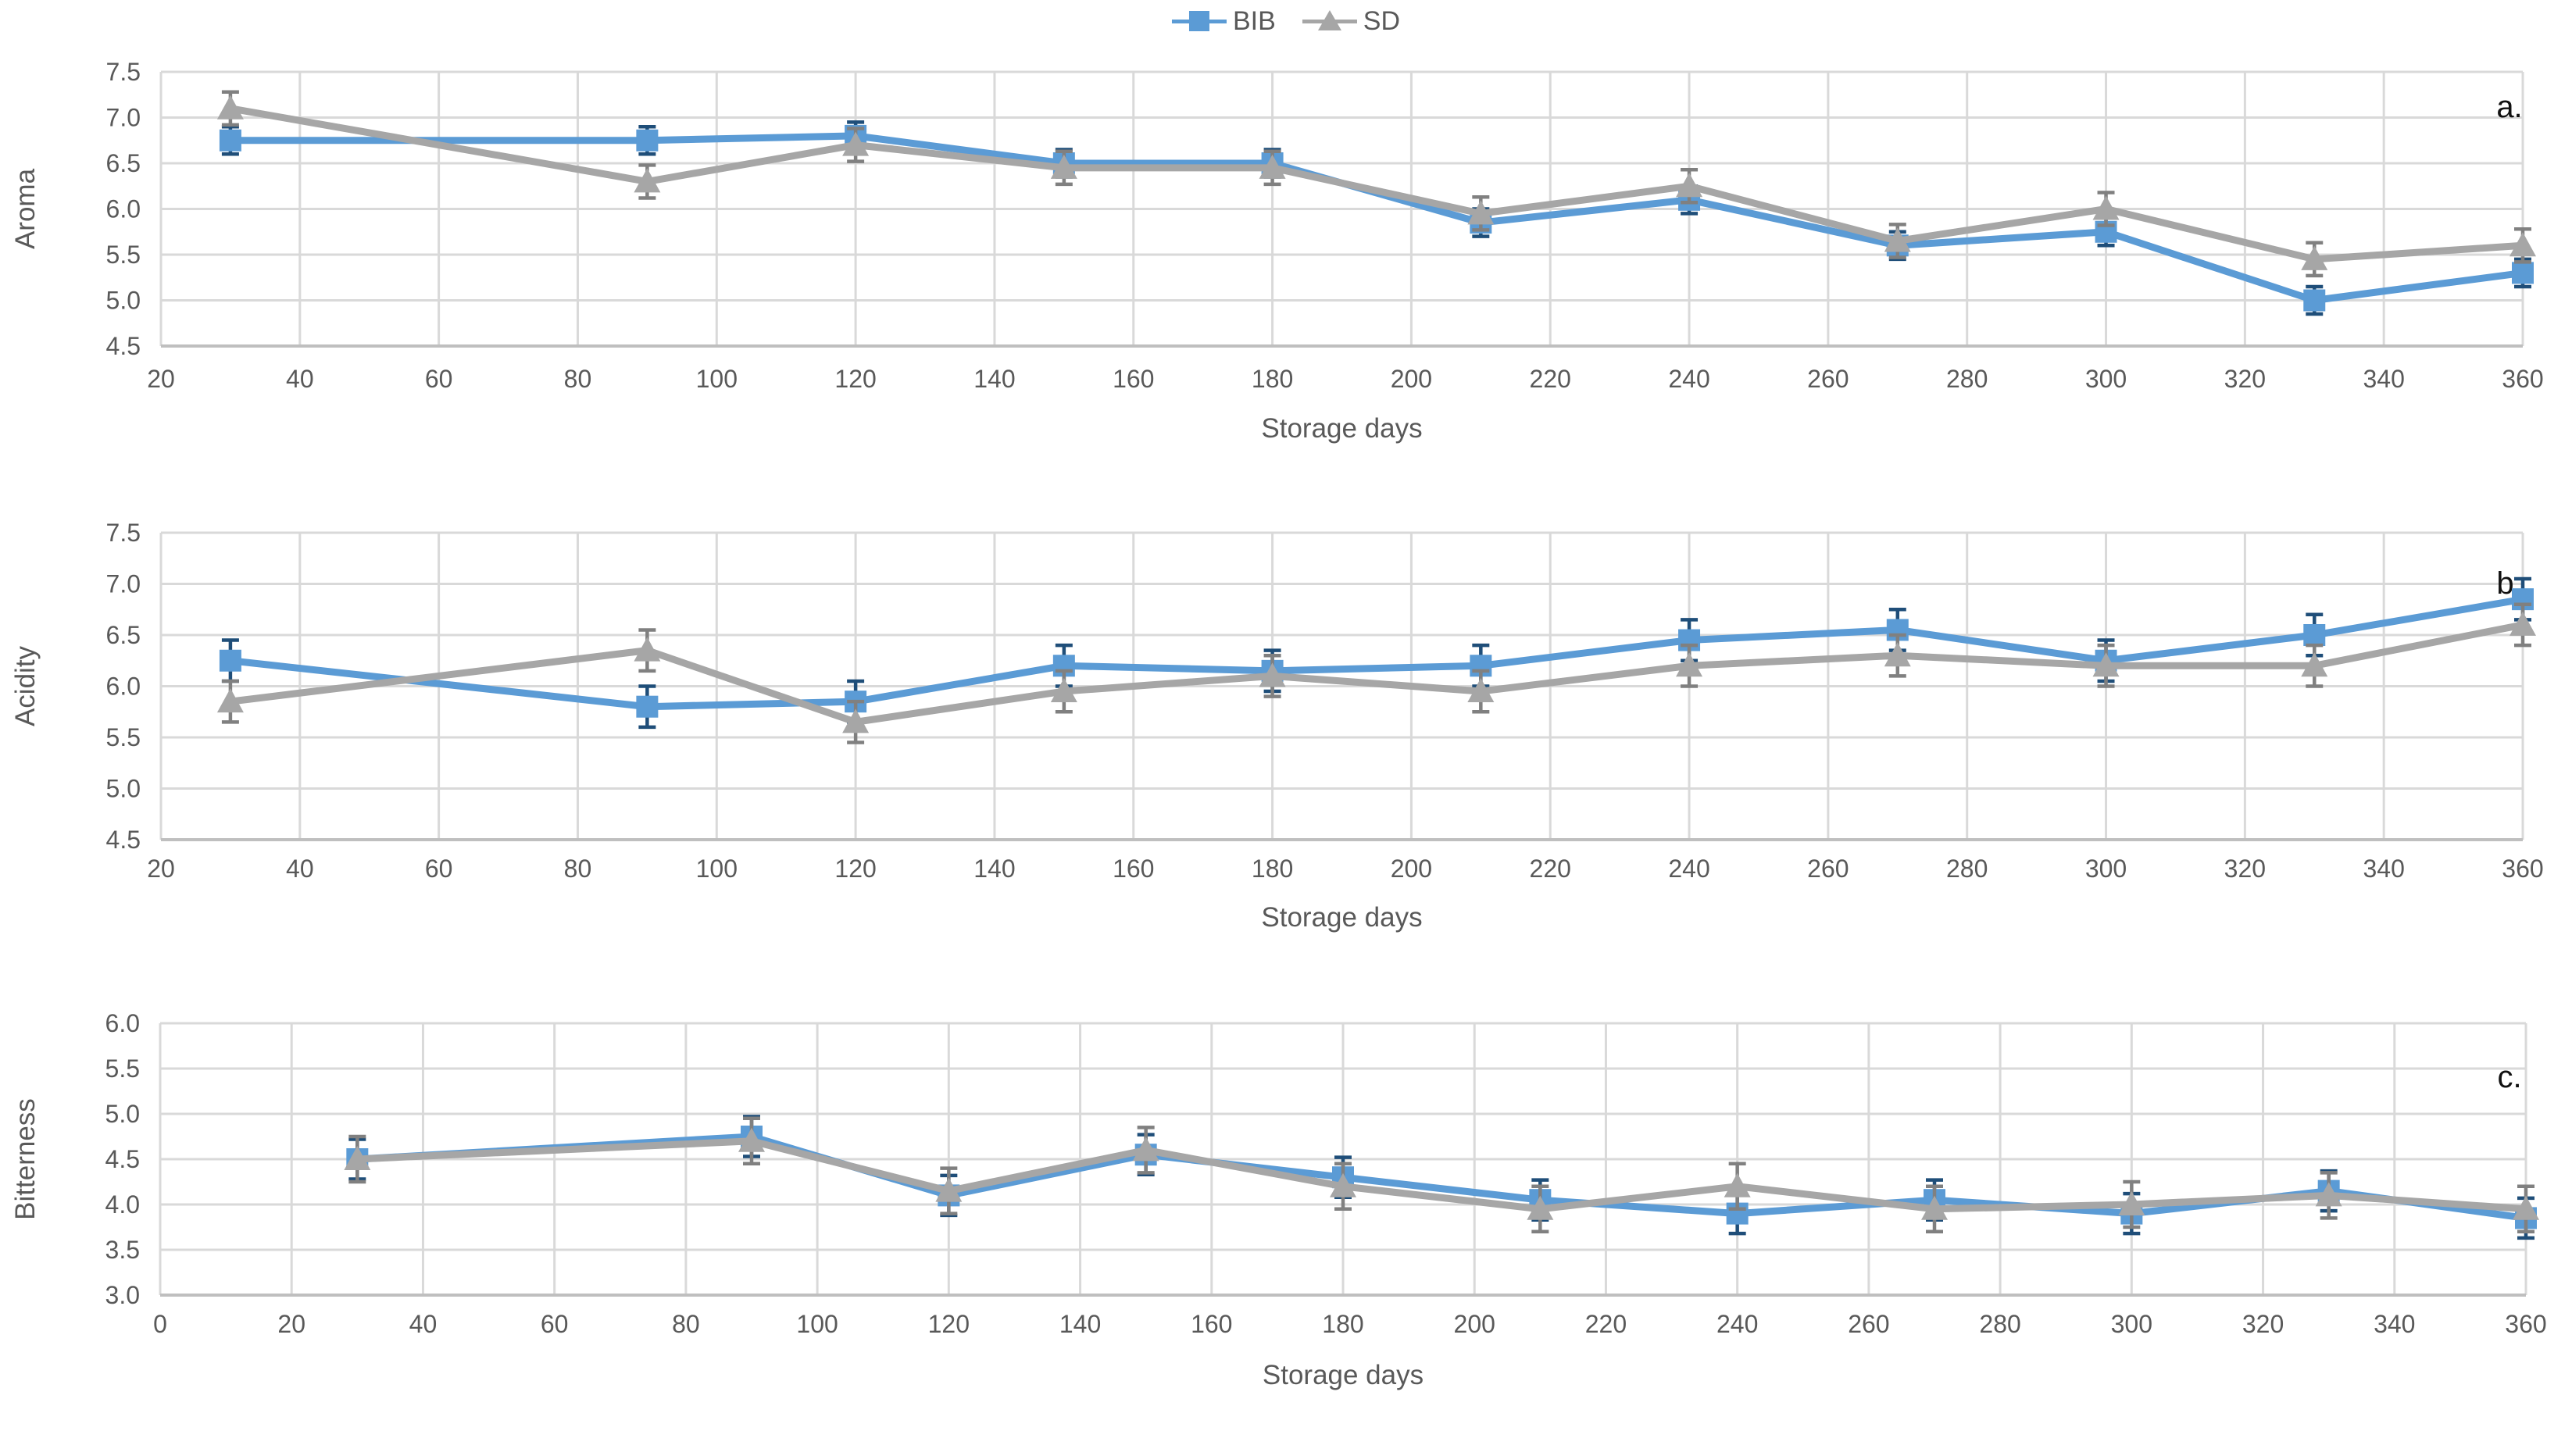  What do you see at coordinates (123, 118) in the screenshot?
I see `svg-text: 7.0` at bounding box center [123, 118].